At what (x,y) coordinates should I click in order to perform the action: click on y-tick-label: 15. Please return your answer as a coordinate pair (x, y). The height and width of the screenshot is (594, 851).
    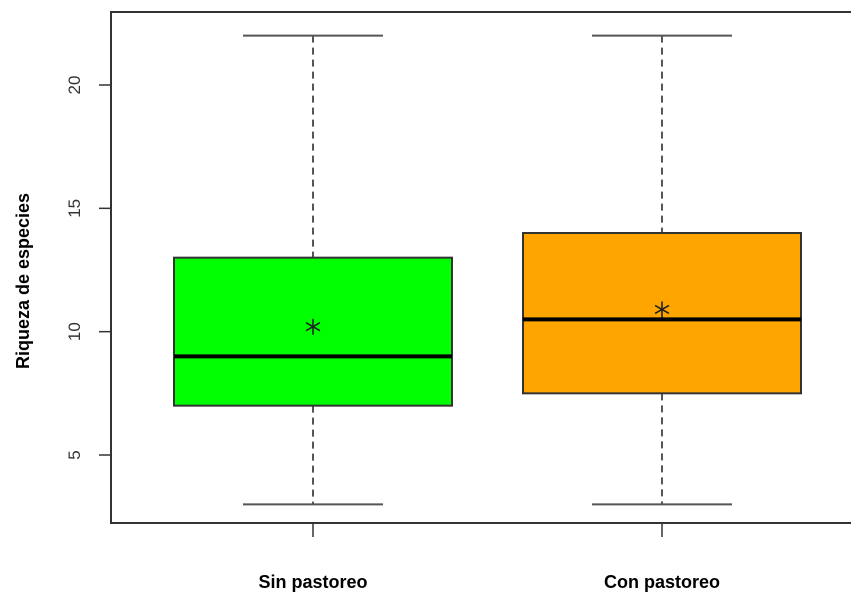
    Looking at the image, I should click on (74, 208).